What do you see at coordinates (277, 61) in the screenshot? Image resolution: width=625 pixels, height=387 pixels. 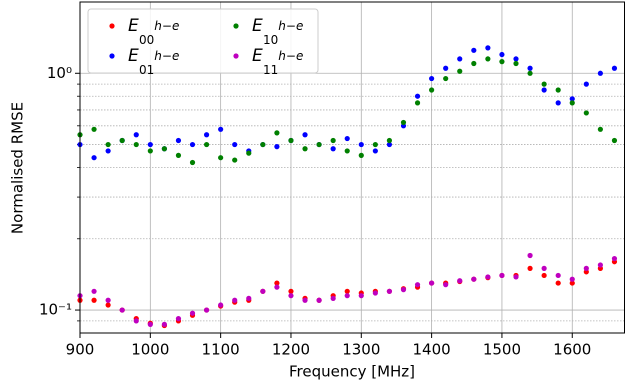 I see `legend-label: E11h−e` at bounding box center [277, 61].